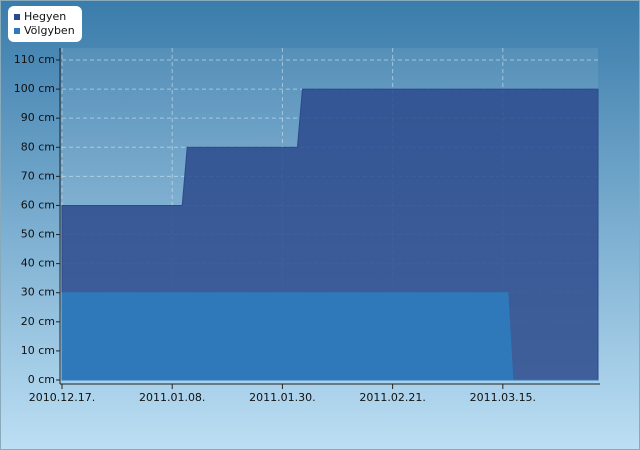 This screenshot has height=450, width=640. What do you see at coordinates (38, 321) in the screenshot?
I see `y-tick-label: 20 cm` at bounding box center [38, 321].